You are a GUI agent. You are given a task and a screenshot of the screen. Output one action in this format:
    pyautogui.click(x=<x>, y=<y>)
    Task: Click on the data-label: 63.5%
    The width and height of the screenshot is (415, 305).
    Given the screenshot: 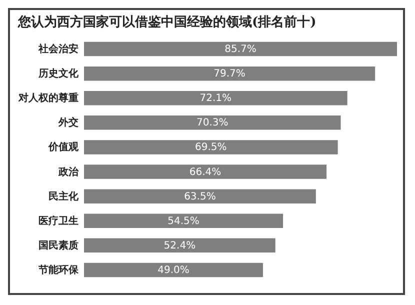 What is the action you would take?
    pyautogui.click(x=200, y=196)
    